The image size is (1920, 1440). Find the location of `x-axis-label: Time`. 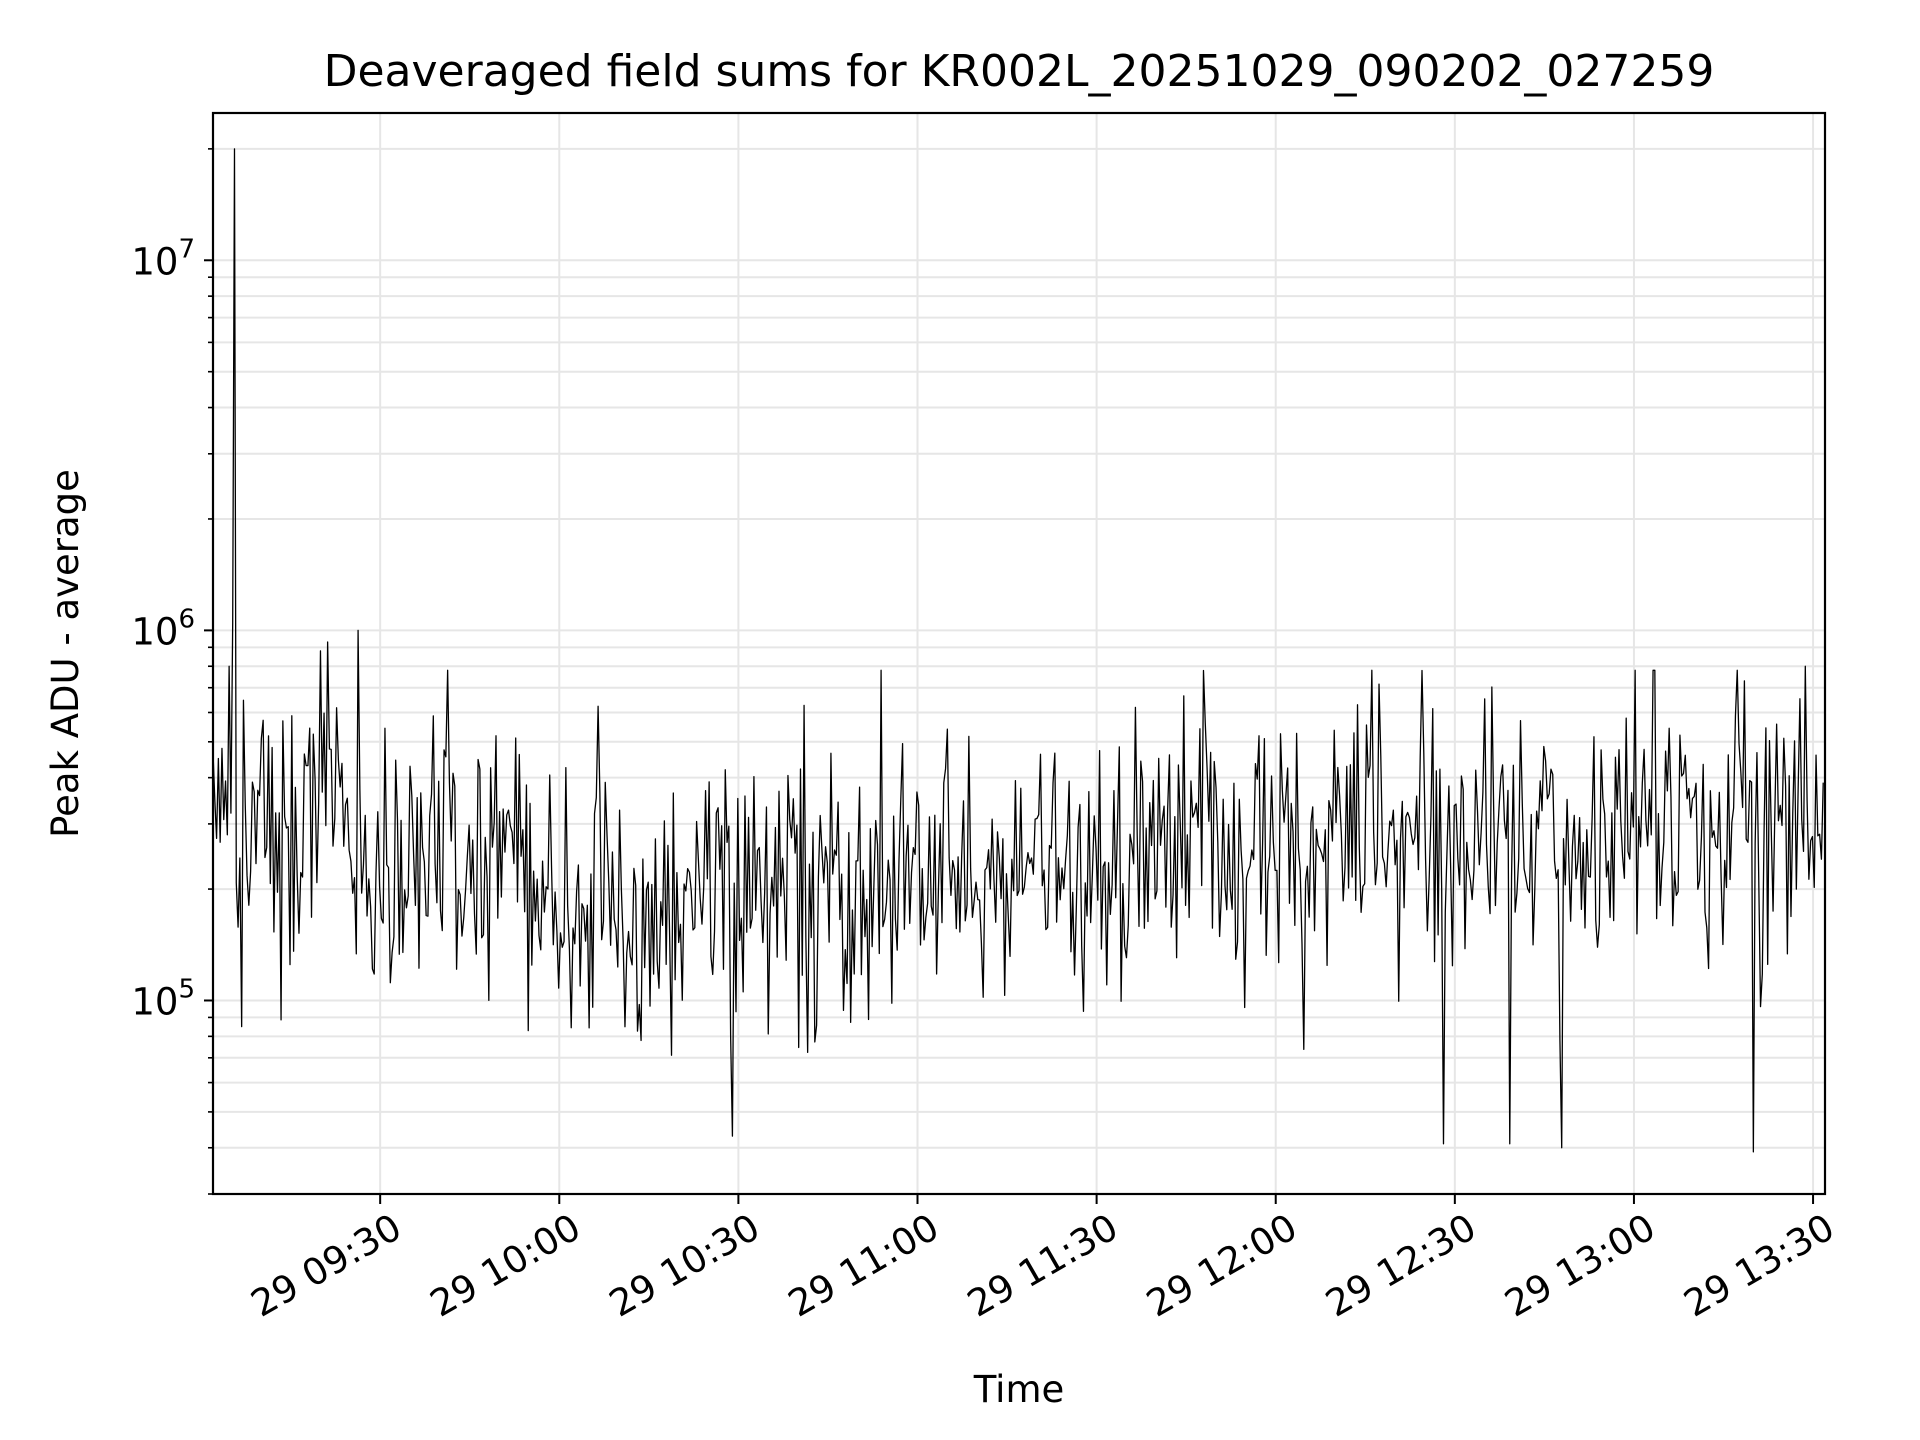

x-axis-label: Time is located at coordinates (1019, 1389).